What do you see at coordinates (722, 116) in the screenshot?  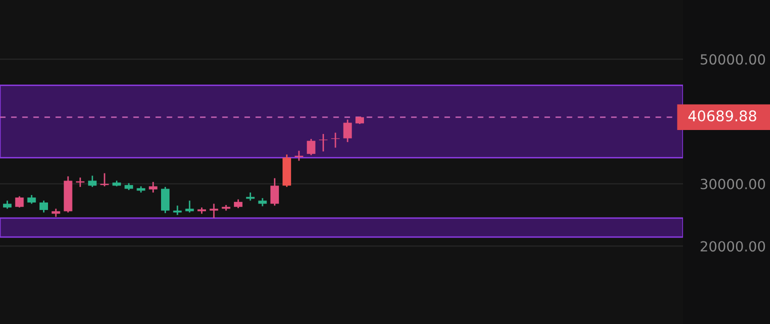 I see `ref-line-label: 40689.88` at bounding box center [722, 116].